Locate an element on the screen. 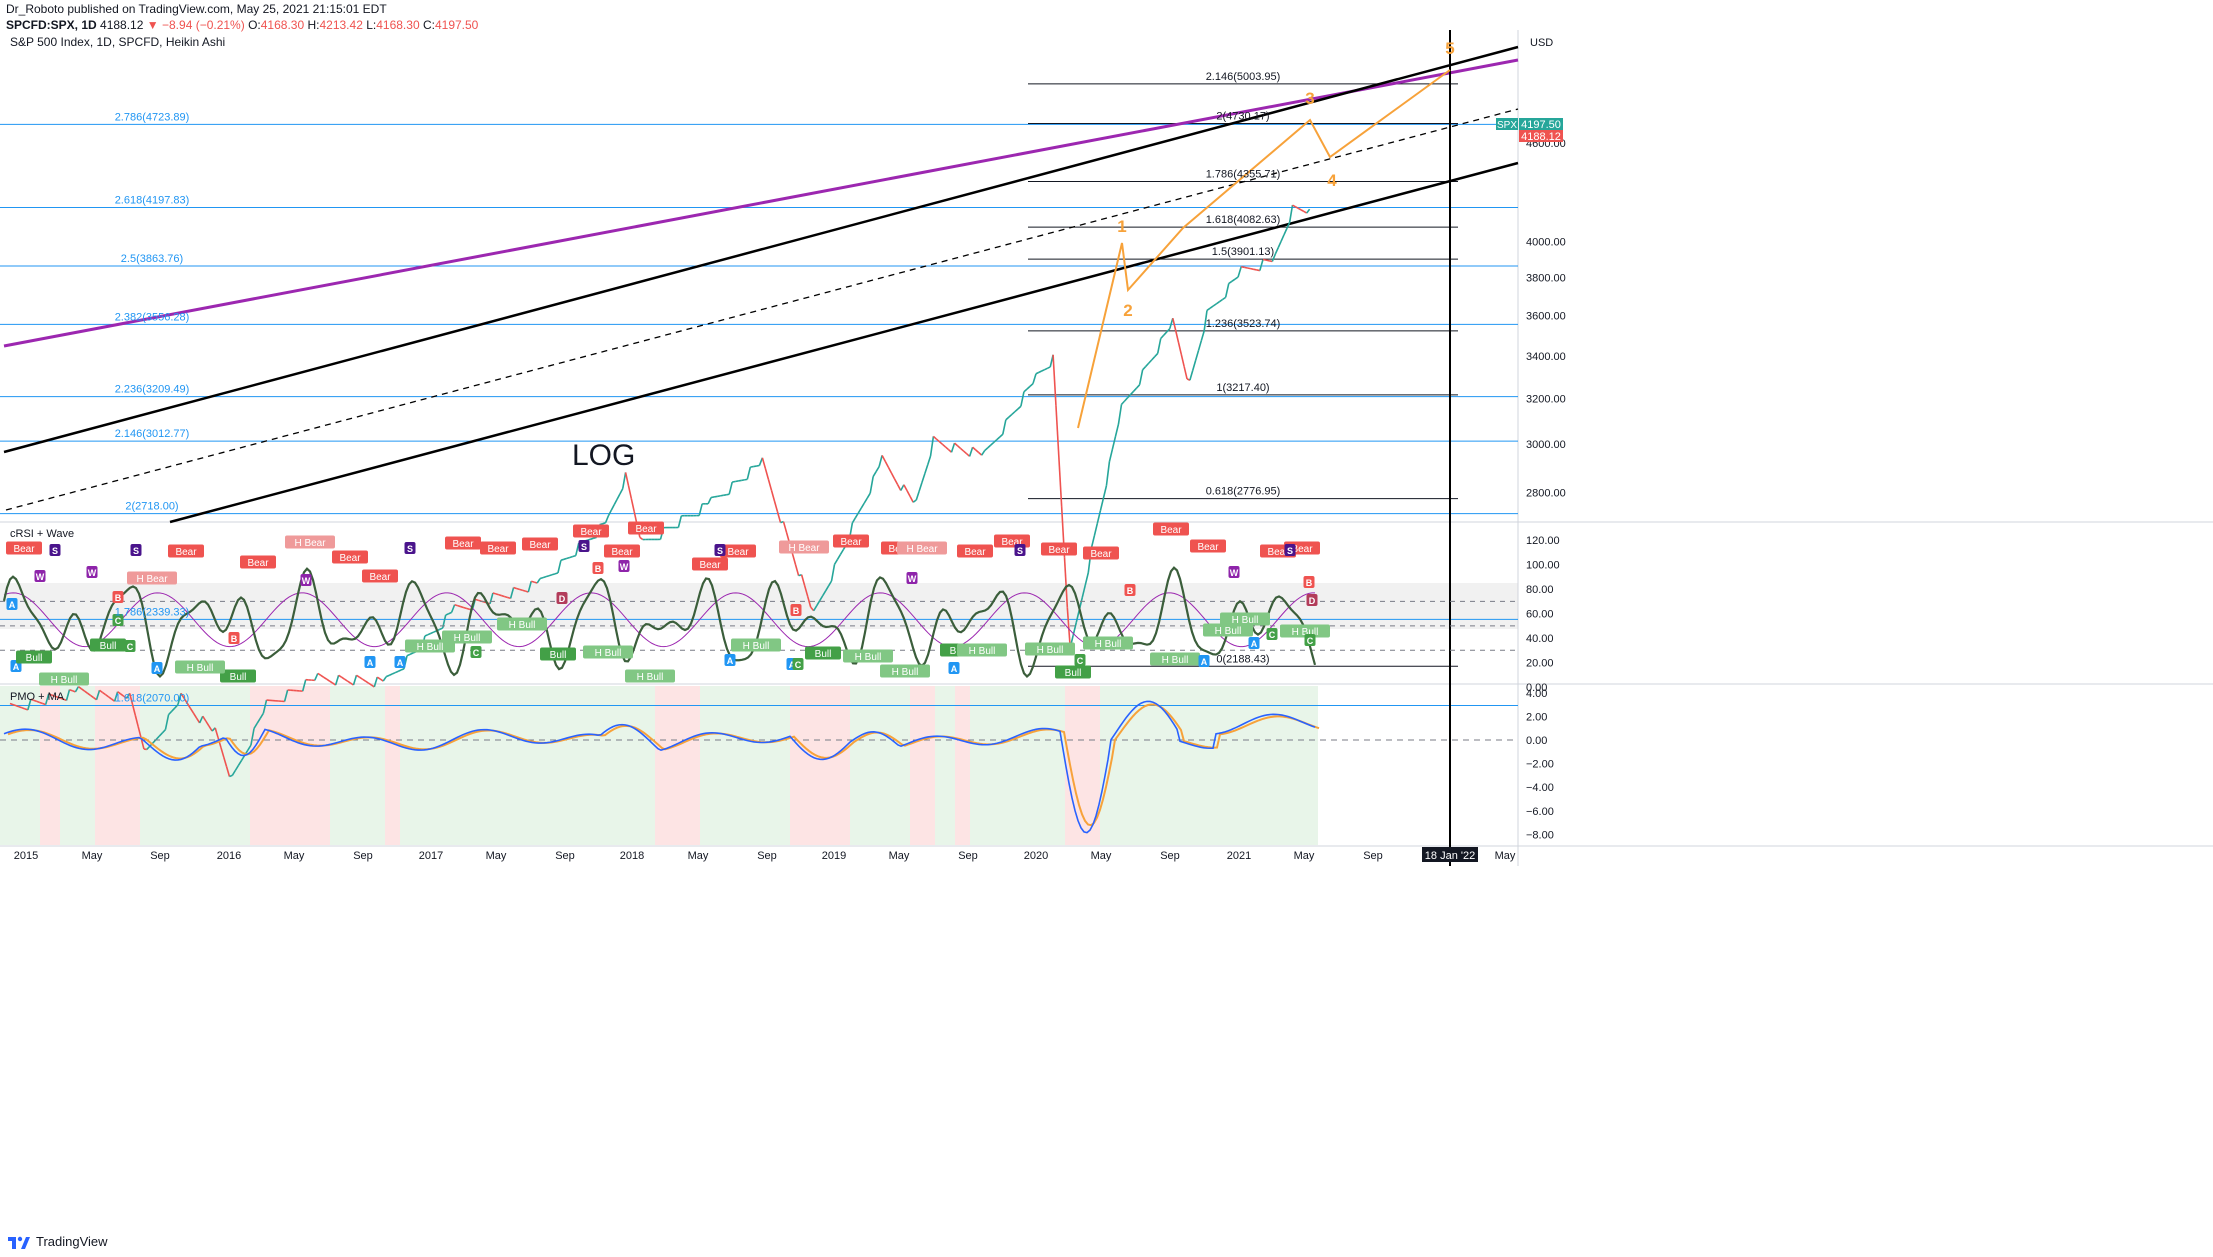 This screenshot has height=1257, width=2213. time-tick-label: May is located at coordinates (698, 856).